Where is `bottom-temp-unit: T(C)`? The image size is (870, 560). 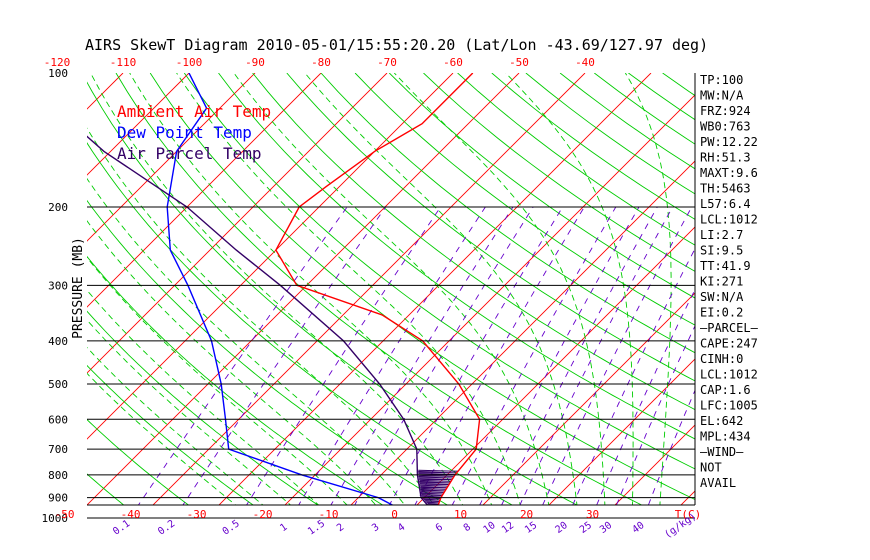
bottom-temp-unit: T(C) is located at coordinates (688, 514).